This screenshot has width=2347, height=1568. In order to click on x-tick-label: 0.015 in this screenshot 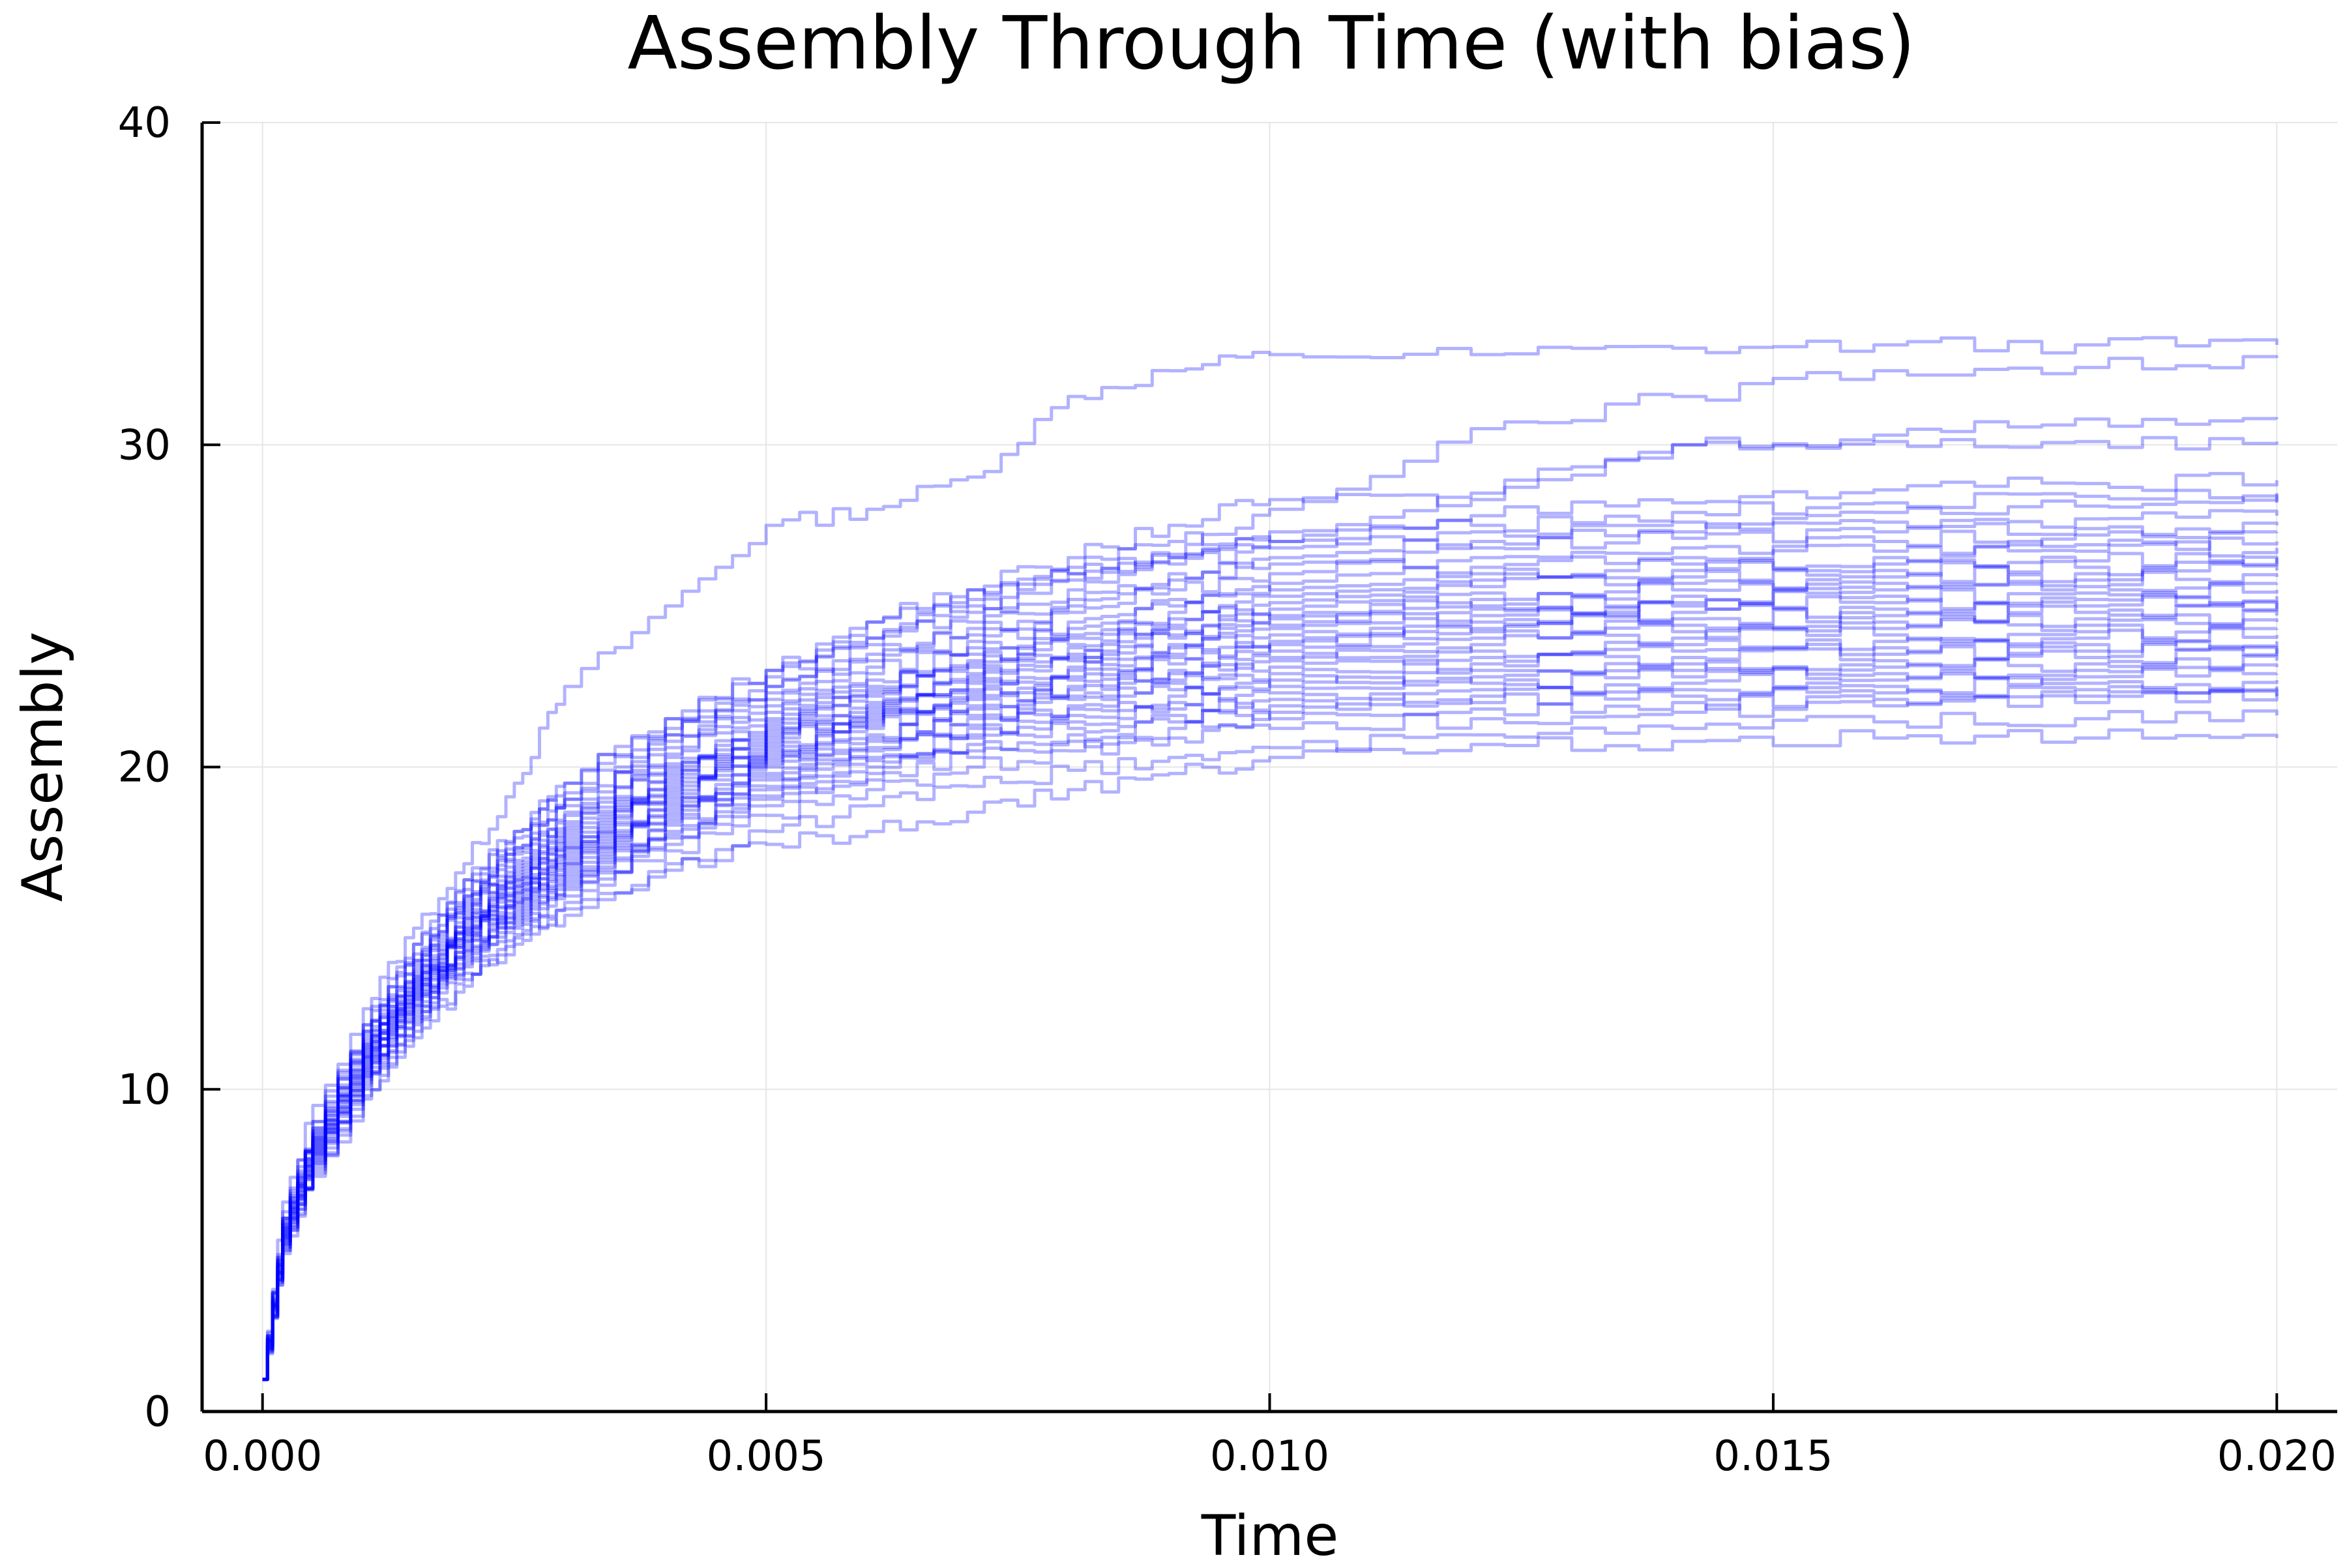, I will do `click(1773, 1457)`.